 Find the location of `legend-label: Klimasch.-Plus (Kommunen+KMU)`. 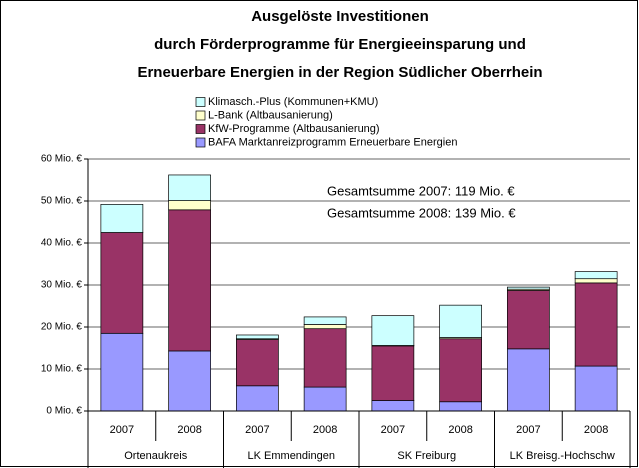

legend-label: Klimasch.-Plus (Kommunen+KMU) is located at coordinates (293, 102).